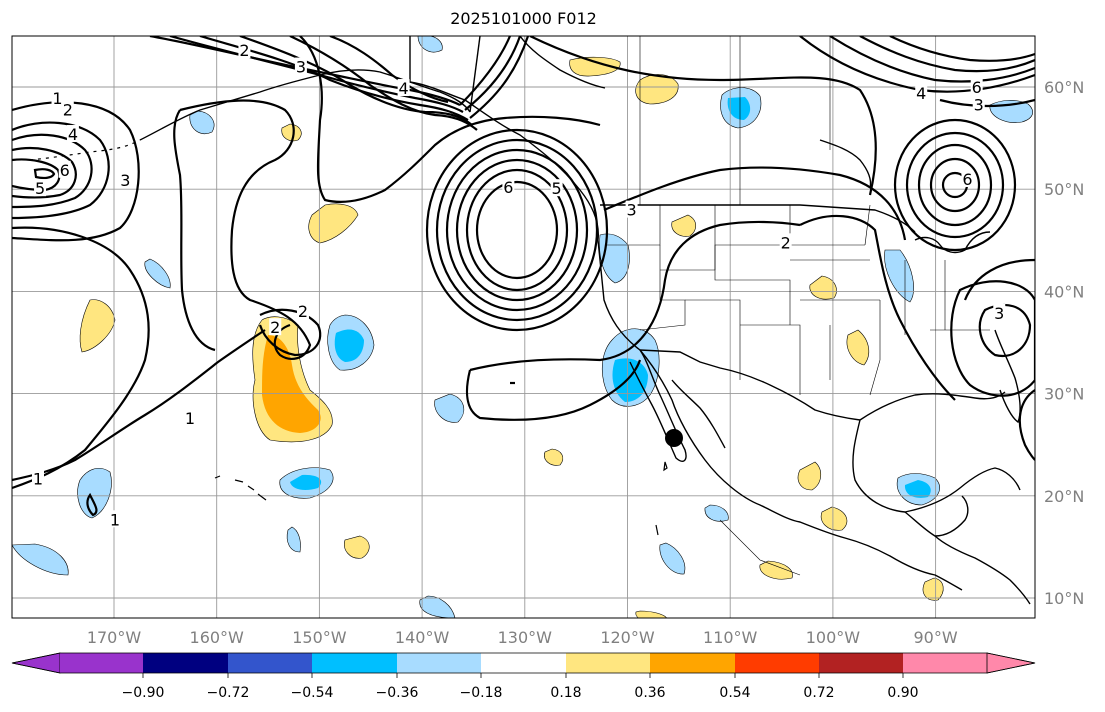  I want to click on gulf-of-california-coast, so click(698, 414).